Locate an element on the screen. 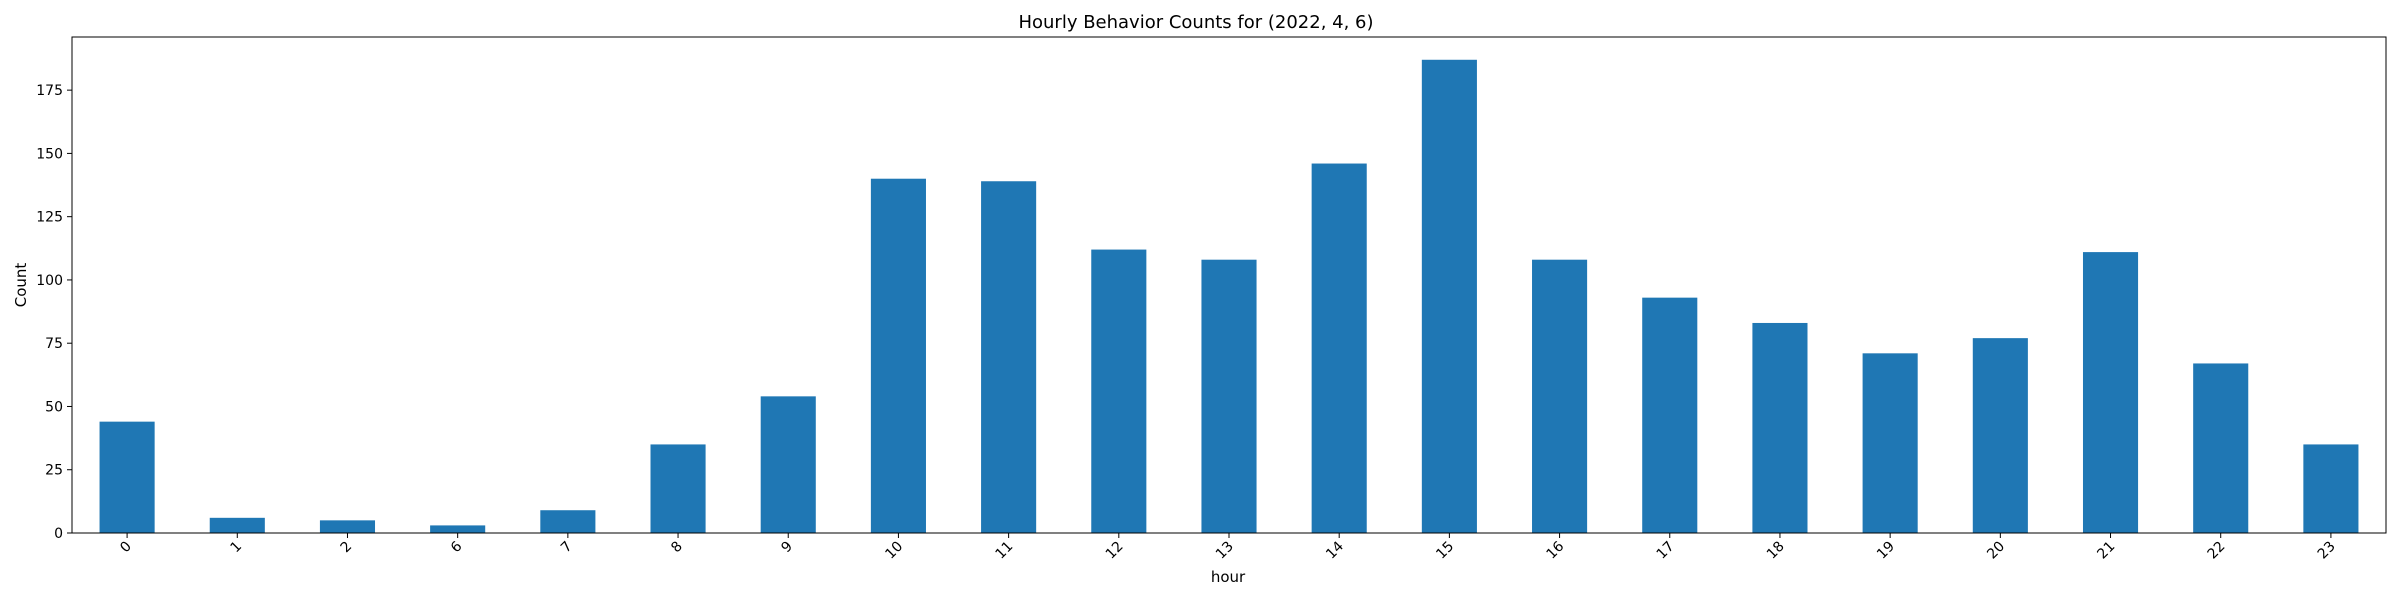 This screenshot has width=2400, height=600. chart-title: Hourly Behavior Counts for (2022, 4, 6) is located at coordinates (1195, 22).